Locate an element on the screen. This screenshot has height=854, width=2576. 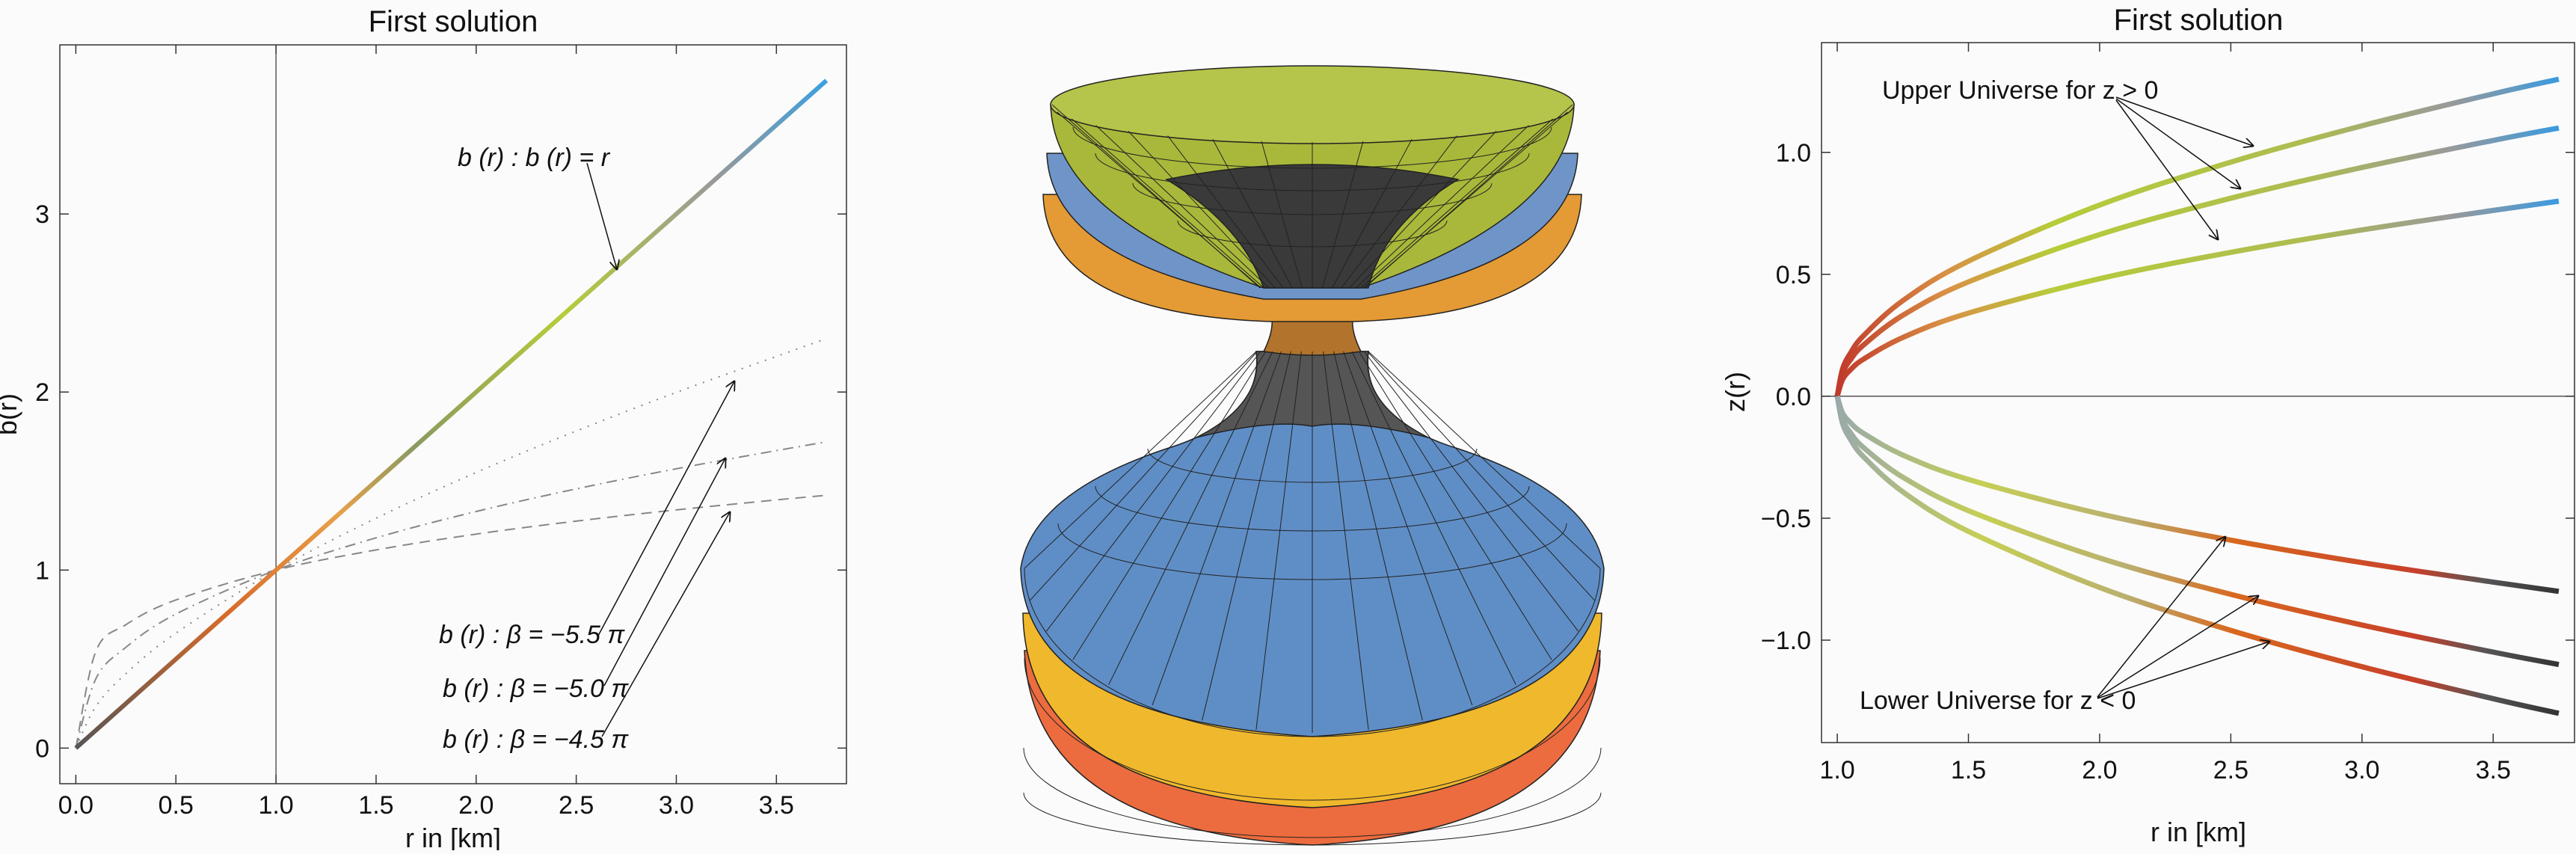
annotation-lower-universe: Lower Universe for z < 0 is located at coordinates (1998, 700).